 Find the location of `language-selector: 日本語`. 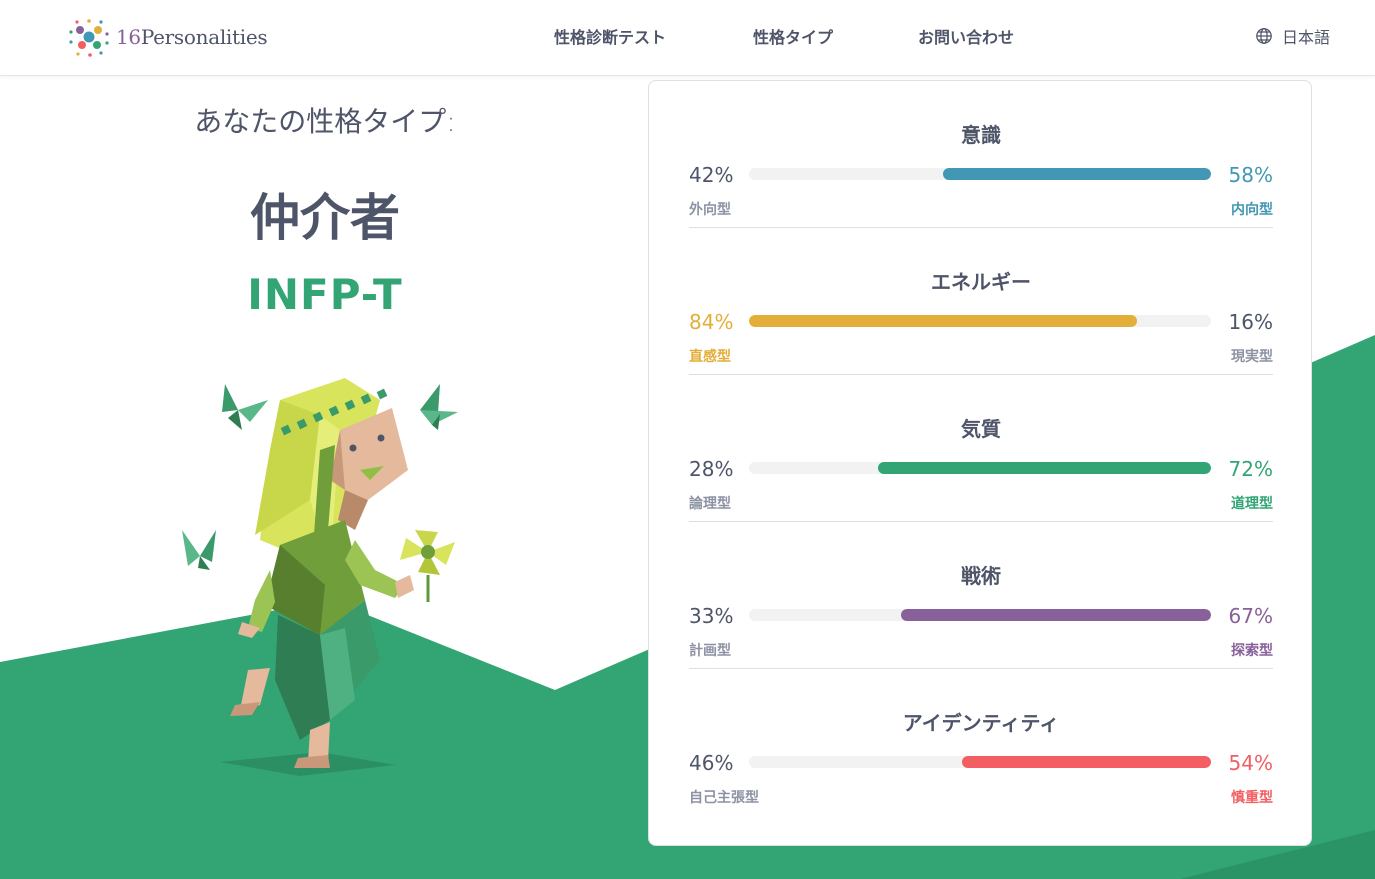

language-selector: 日本語 is located at coordinates (1292, 36).